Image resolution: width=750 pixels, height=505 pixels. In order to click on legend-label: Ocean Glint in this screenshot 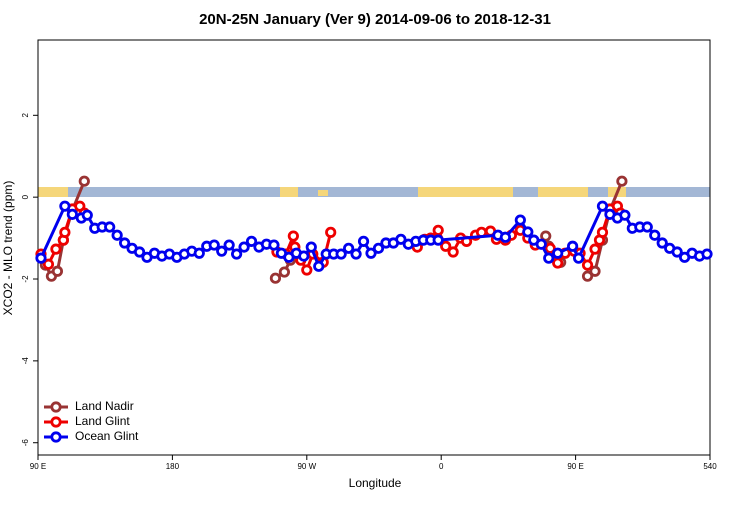, I will do `click(107, 436)`.